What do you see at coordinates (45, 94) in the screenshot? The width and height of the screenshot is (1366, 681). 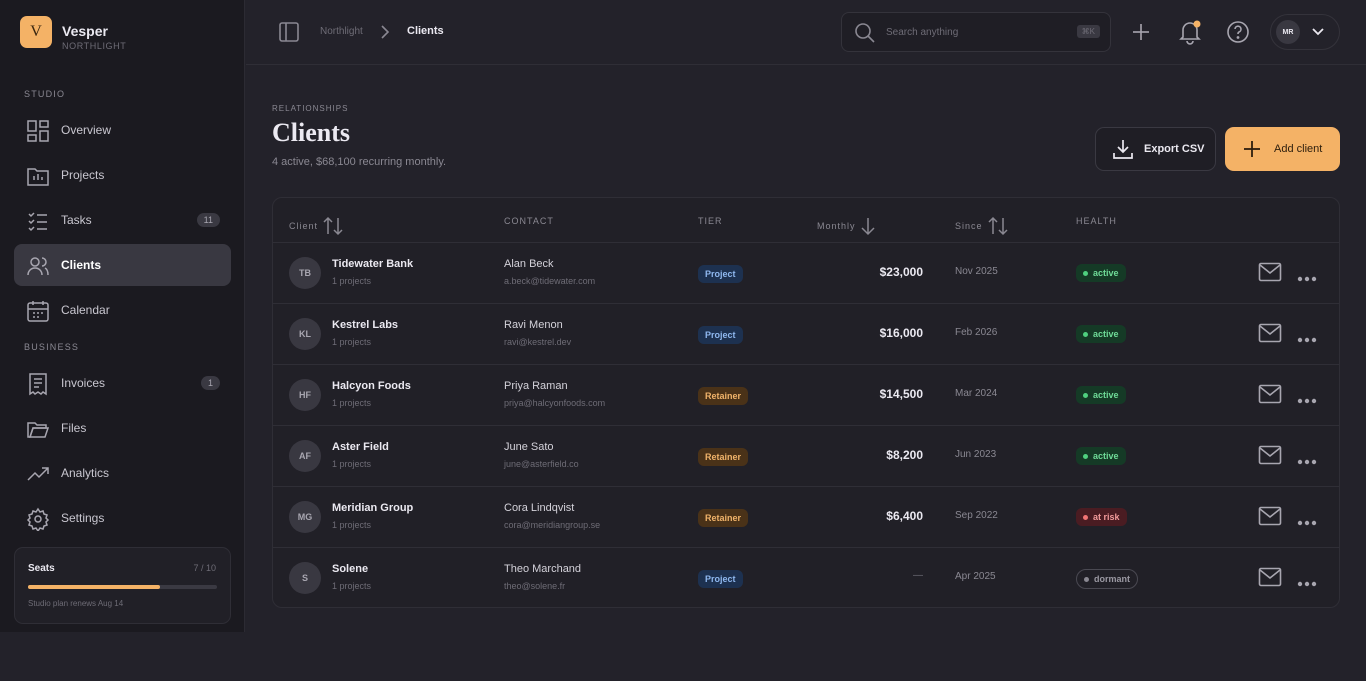 I see `nav-section: STUDIO` at bounding box center [45, 94].